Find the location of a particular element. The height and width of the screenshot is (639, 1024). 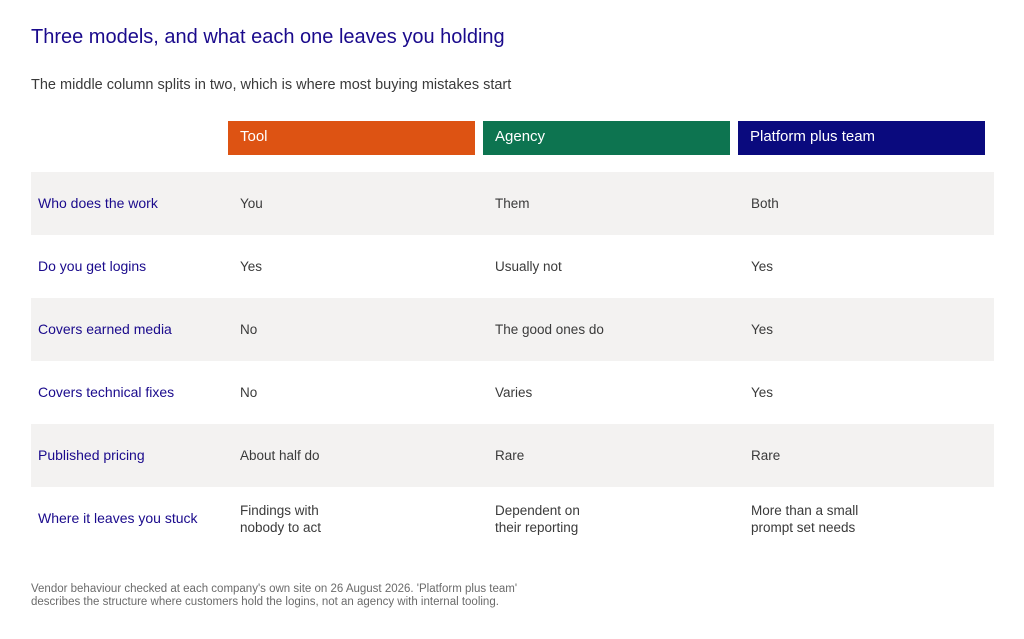

cell-agency: Dependent on their reporting is located at coordinates (537, 518).